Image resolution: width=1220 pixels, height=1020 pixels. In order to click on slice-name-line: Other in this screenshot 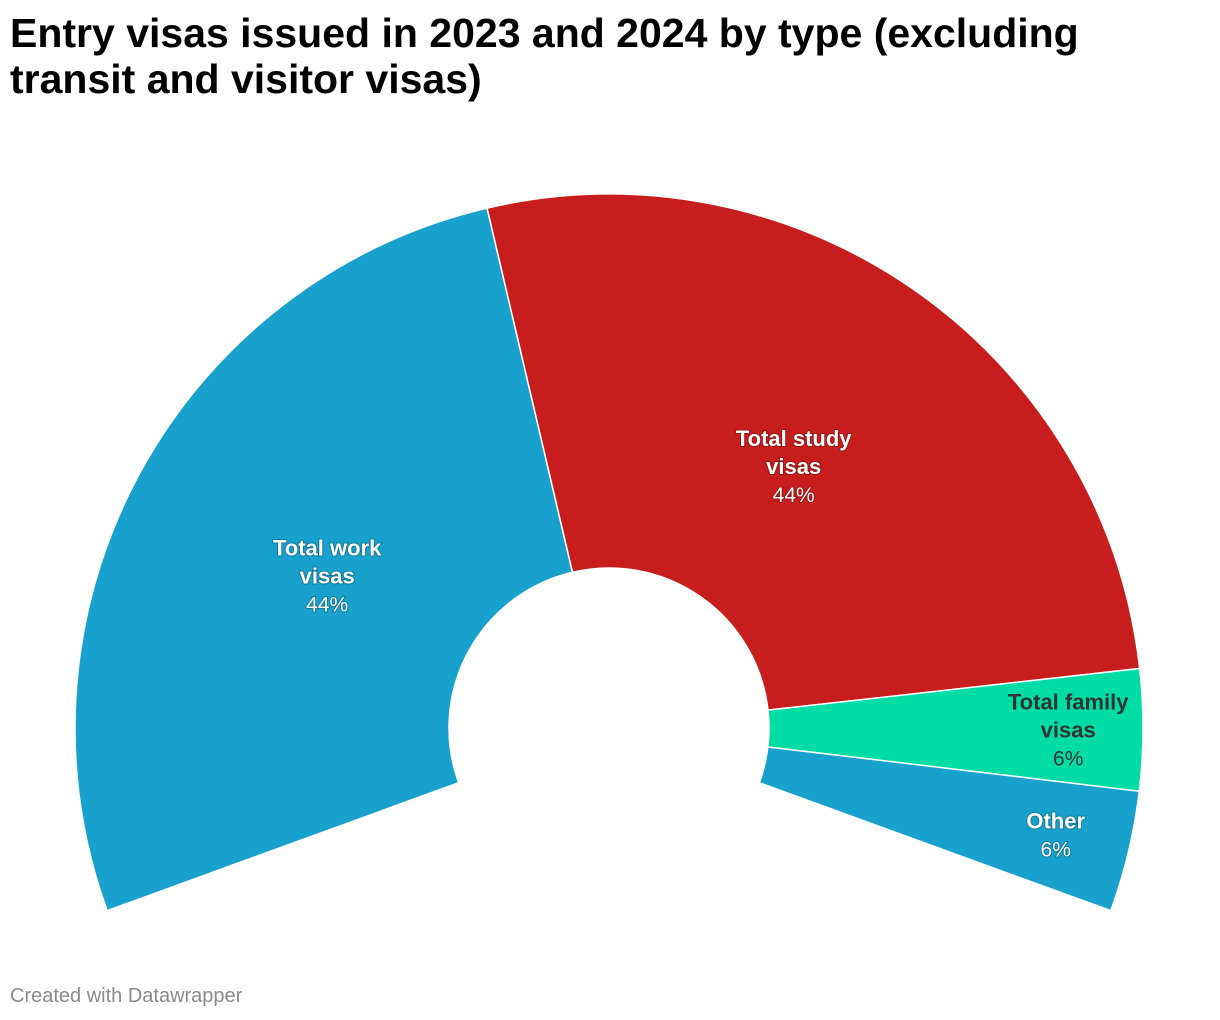, I will do `click(1055, 820)`.